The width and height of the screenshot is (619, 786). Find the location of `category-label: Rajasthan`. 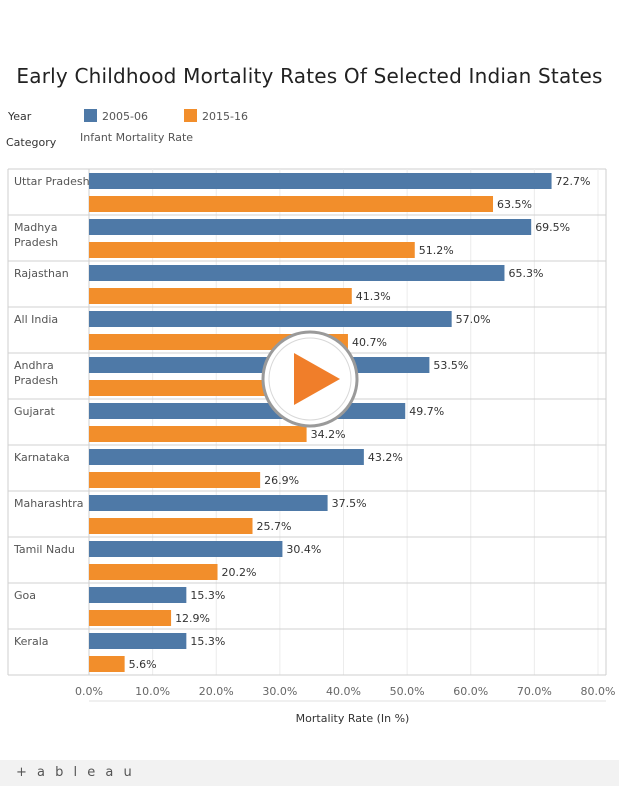

category-label: Rajasthan is located at coordinates (41, 273).